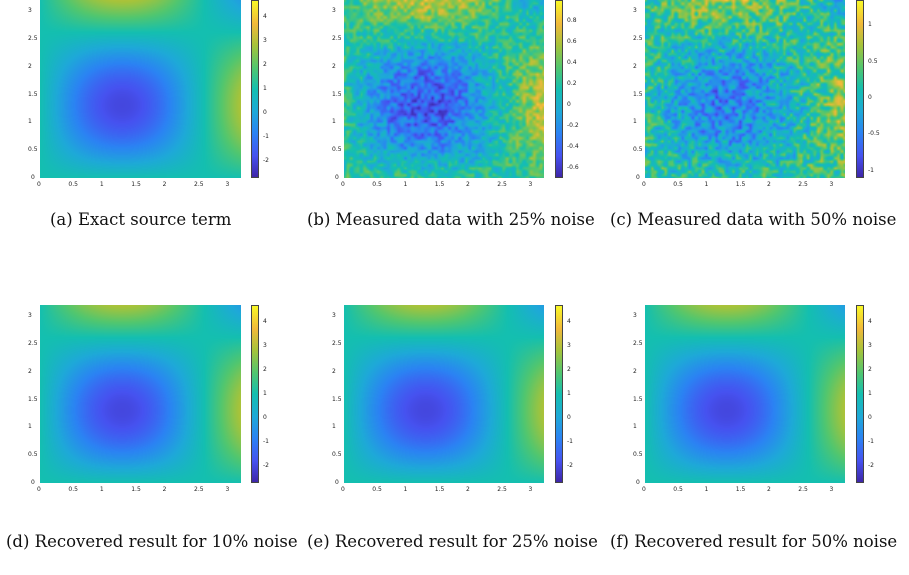  I want to click on colorbar-f, so click(860, 394).